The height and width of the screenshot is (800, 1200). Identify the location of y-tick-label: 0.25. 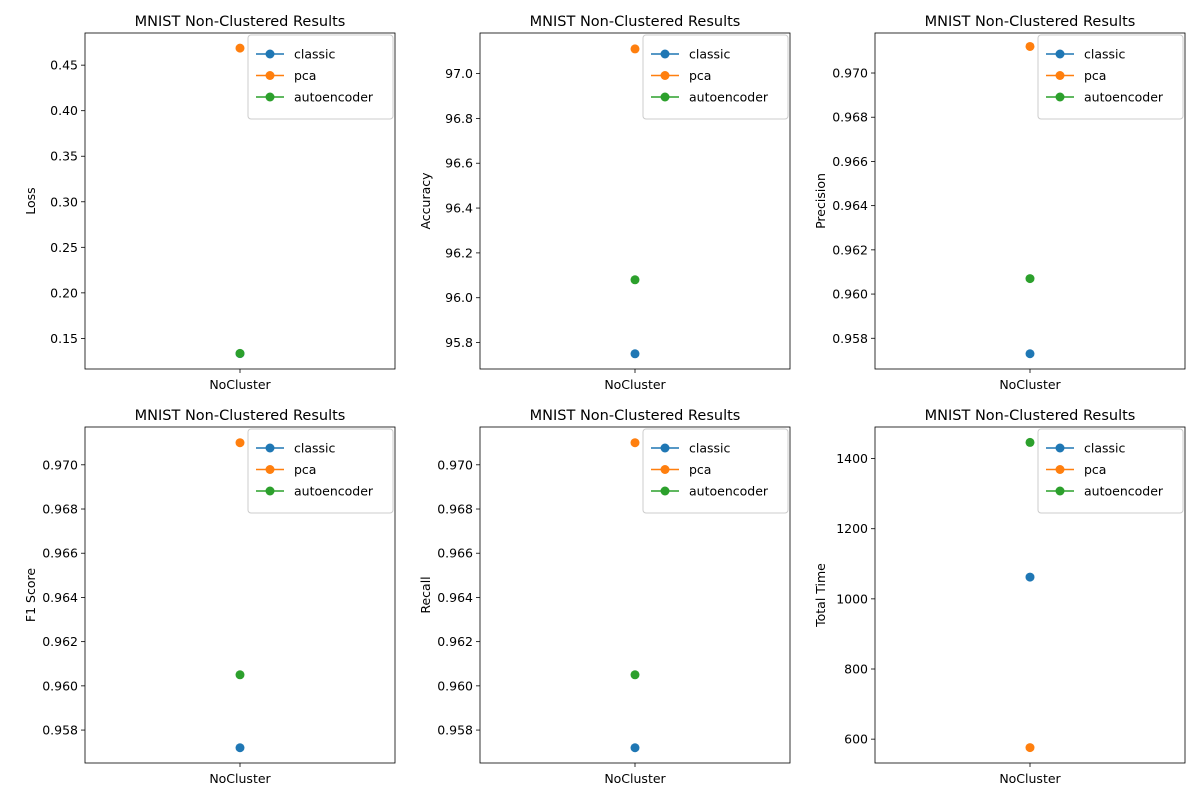
(64, 247).